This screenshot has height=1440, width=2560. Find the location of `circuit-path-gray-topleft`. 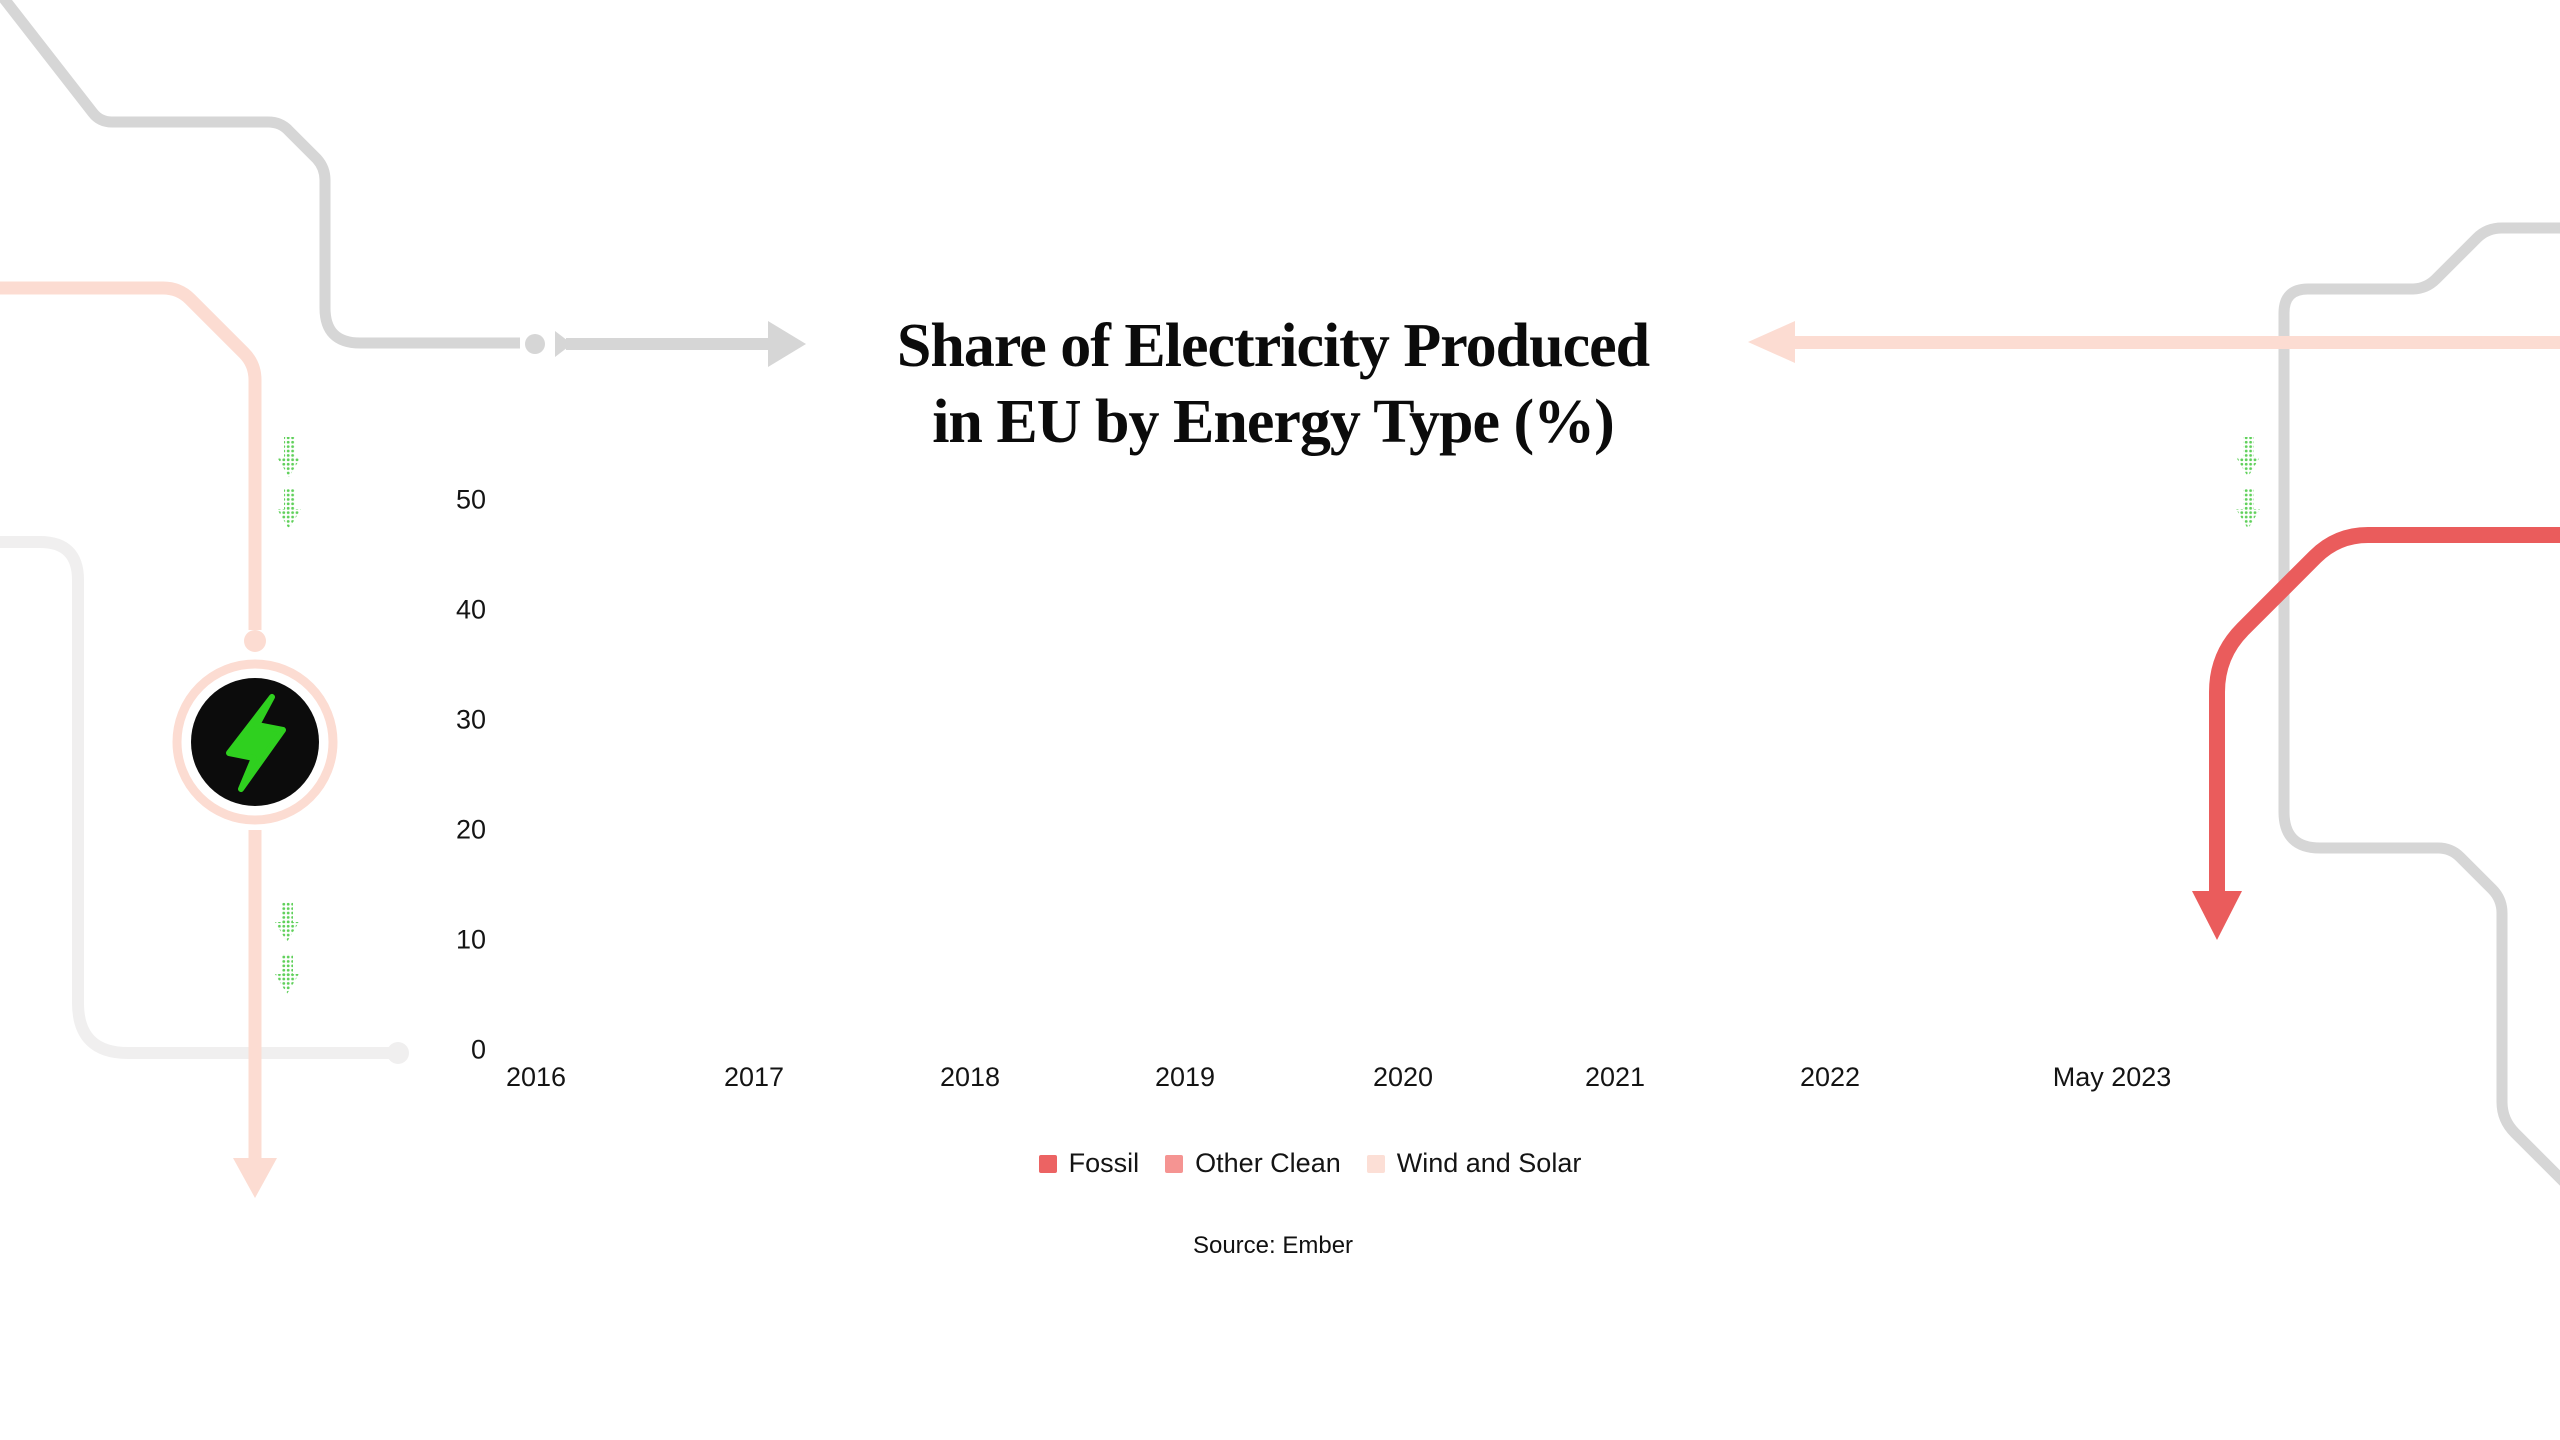

circuit-path-gray-topleft is located at coordinates (403, 183).